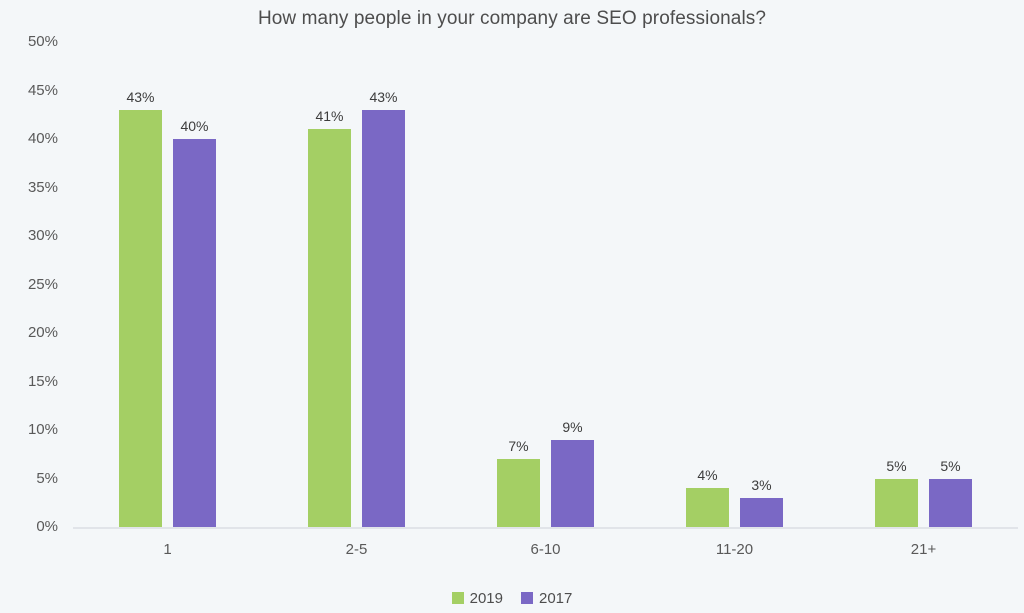  I want to click on y-tick-label: 15%, so click(42, 381).